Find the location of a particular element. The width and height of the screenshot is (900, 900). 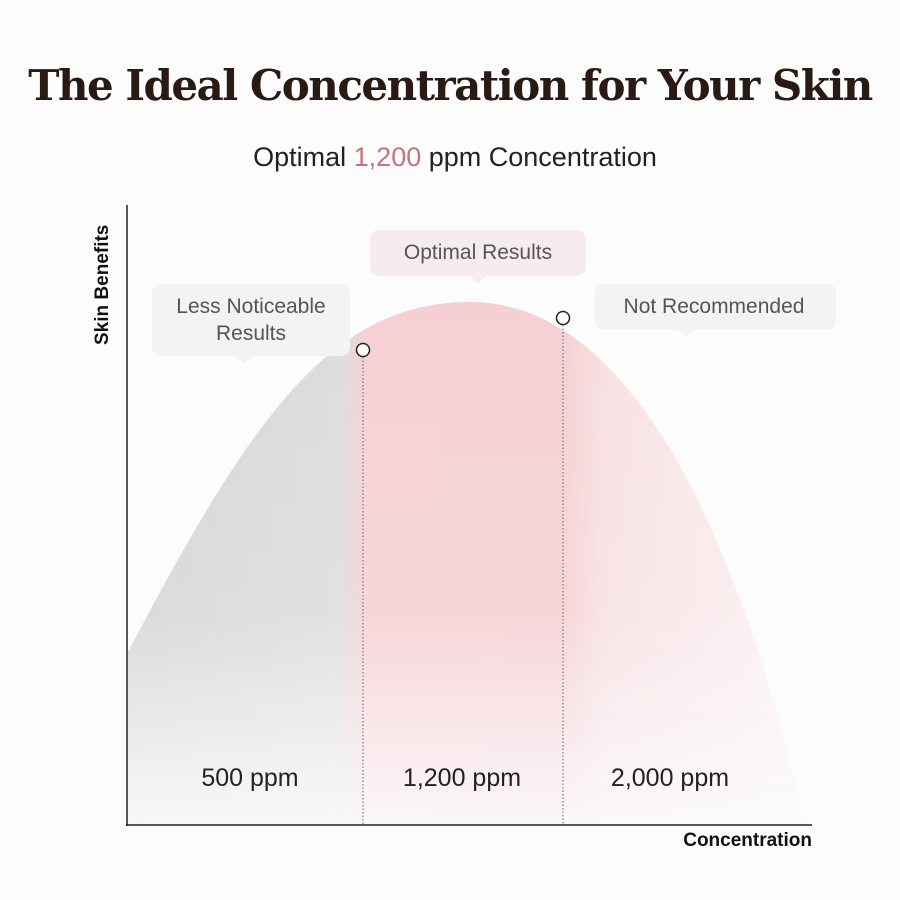

subtitle-text: ppm Concentration is located at coordinates (543, 157).